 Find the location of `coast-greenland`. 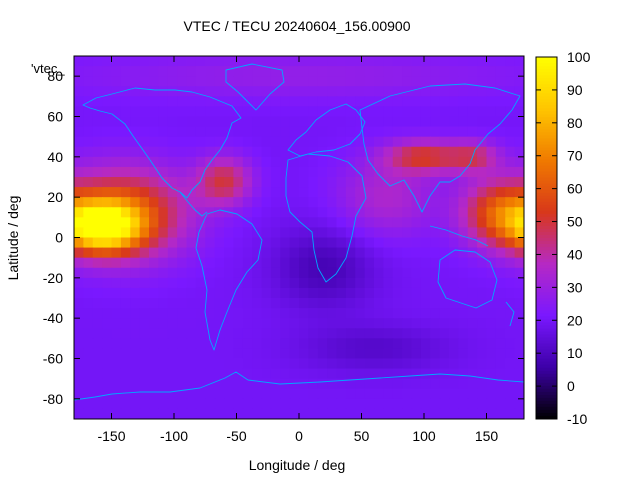

coast-greenland is located at coordinates (255, 87).